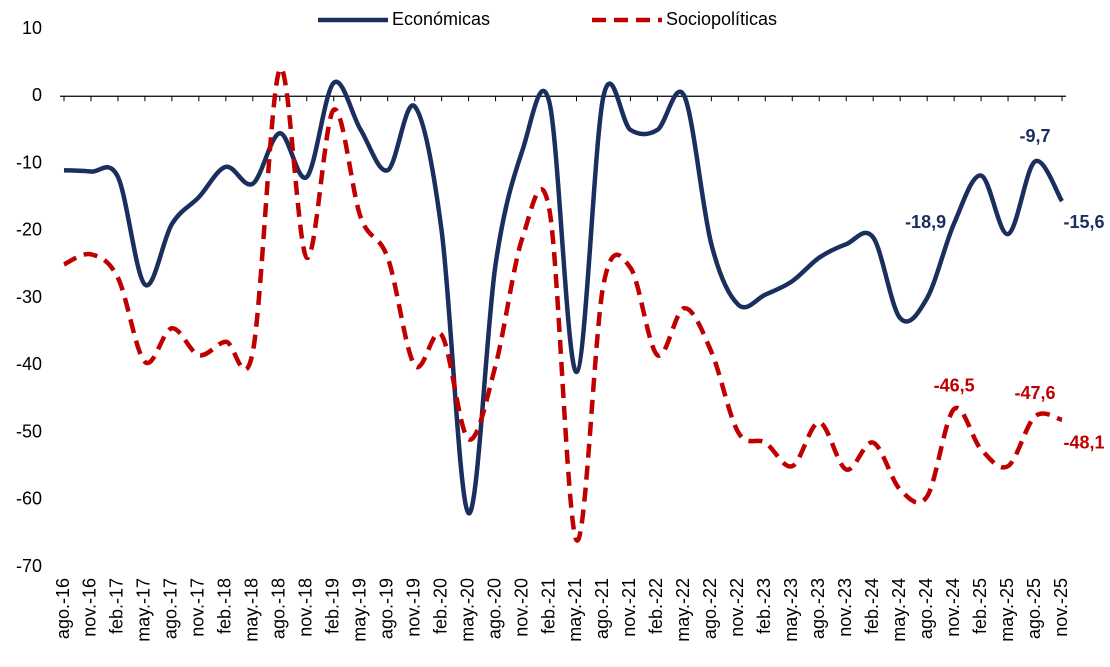 This screenshot has height=667, width=1110. I want to click on x-tick-label: may.-22, so click(683, 610).